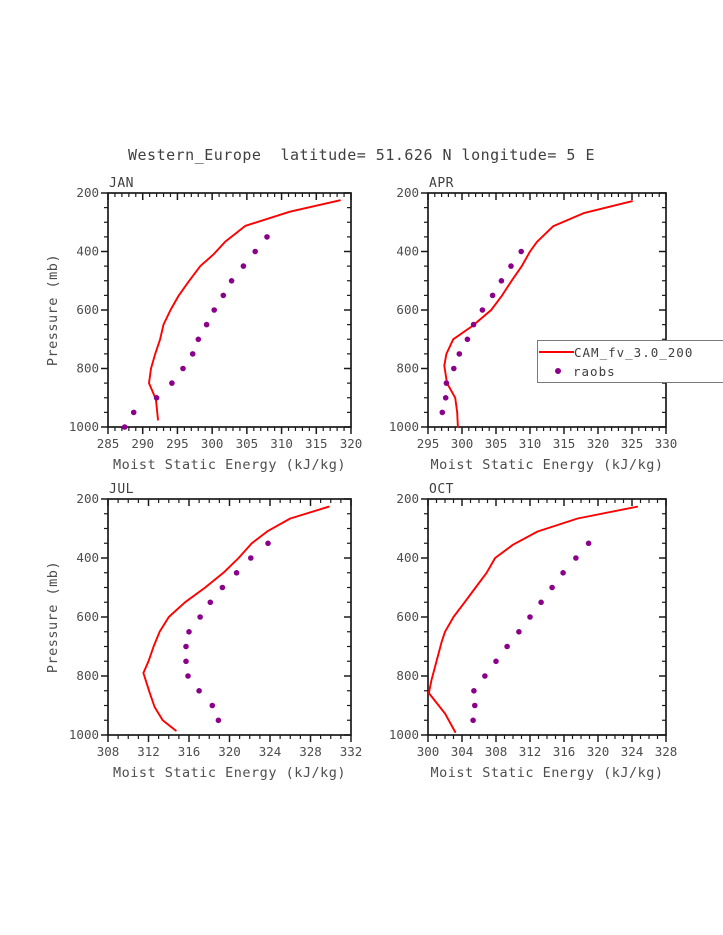 Image resolution: width=723 pixels, height=935 pixels. Describe the element at coordinates (666, 443) in the screenshot. I see `svg-text: 330` at that location.